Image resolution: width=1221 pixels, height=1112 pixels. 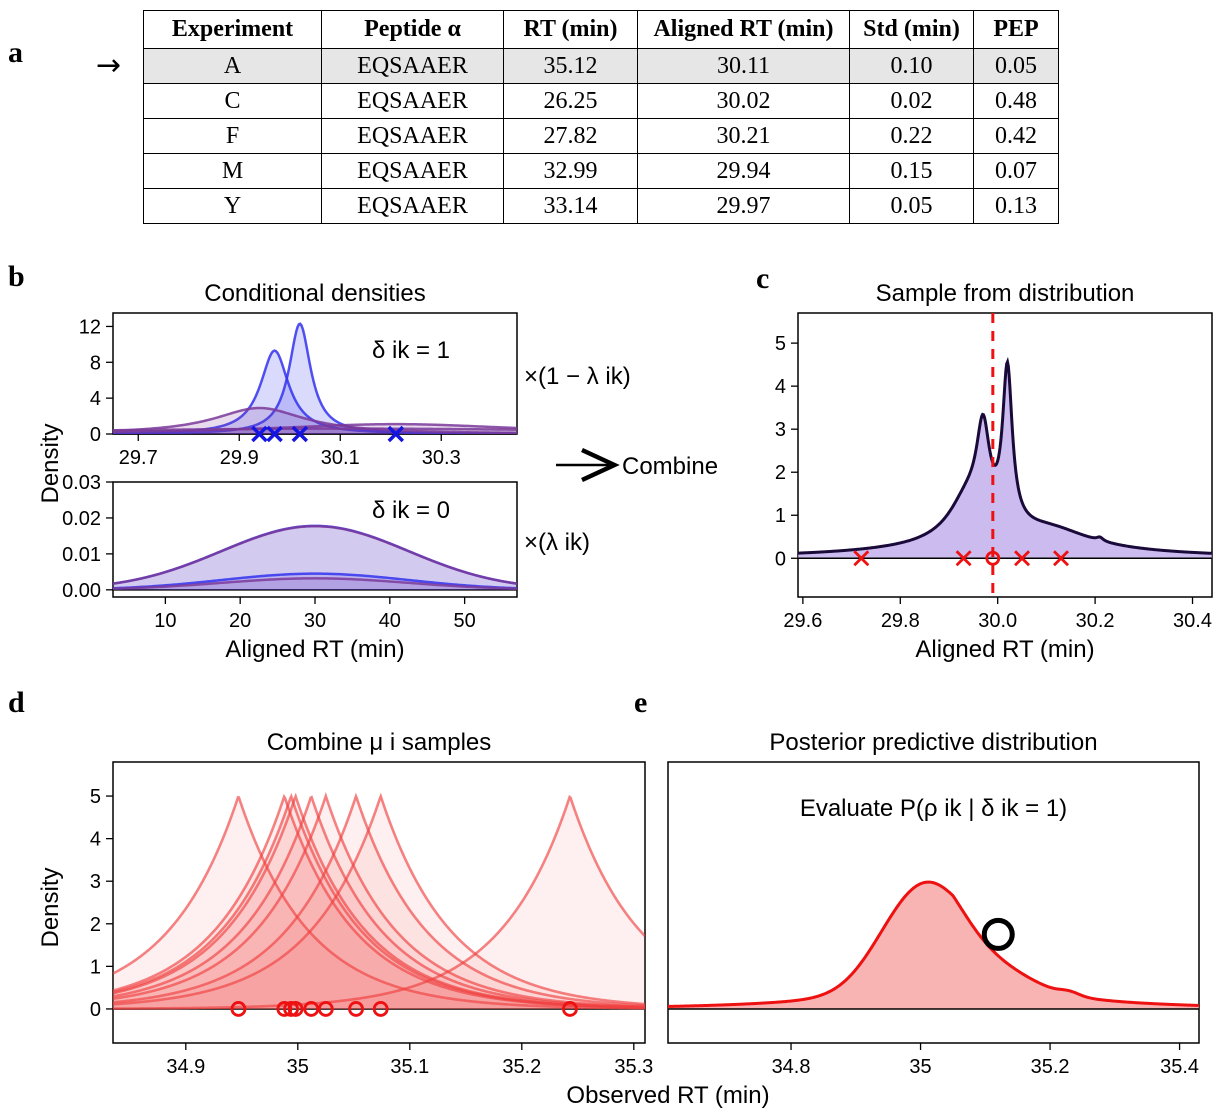 I want to click on table-cell: 0.15, so click(x=911, y=171).